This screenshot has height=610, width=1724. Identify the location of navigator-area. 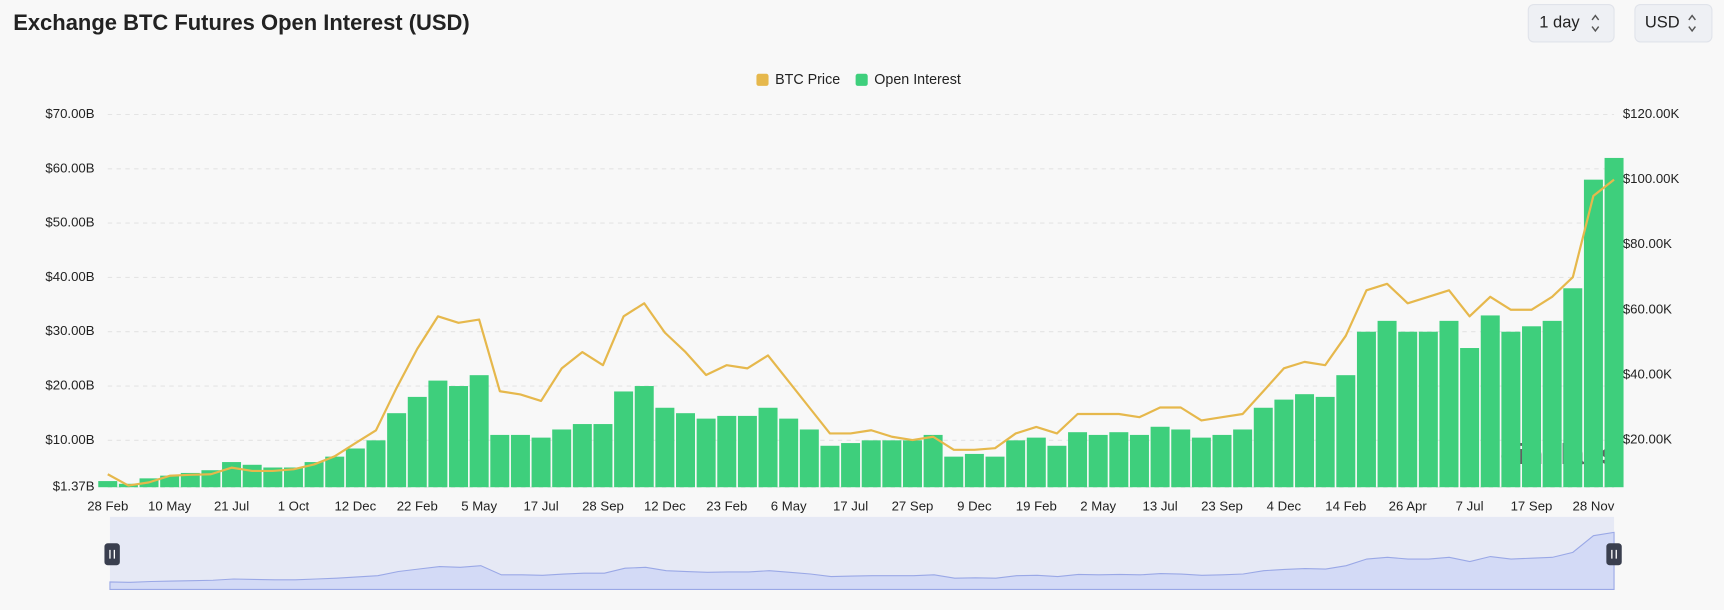
(862, 561).